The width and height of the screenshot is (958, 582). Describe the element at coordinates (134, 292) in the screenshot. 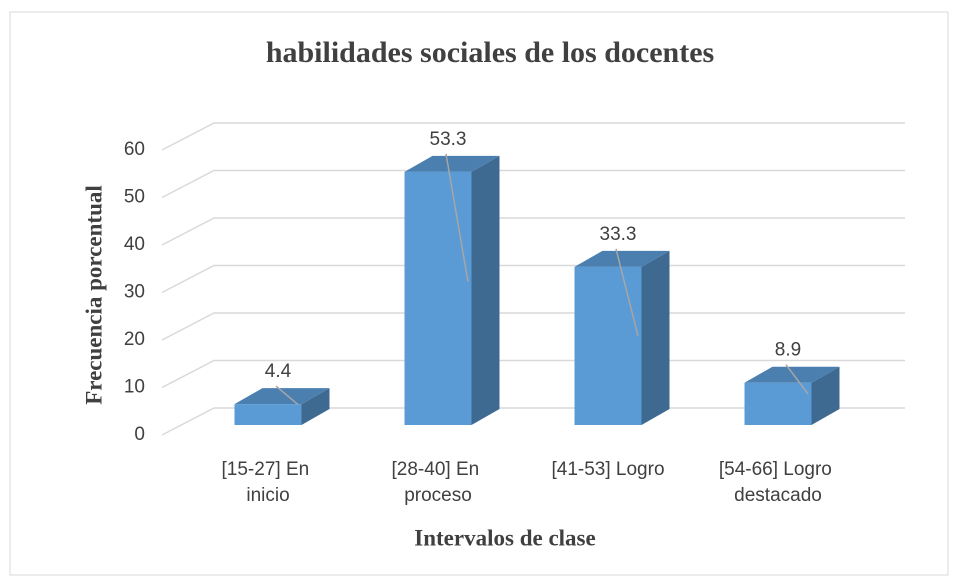

I see `y-tick-label: 30` at that location.